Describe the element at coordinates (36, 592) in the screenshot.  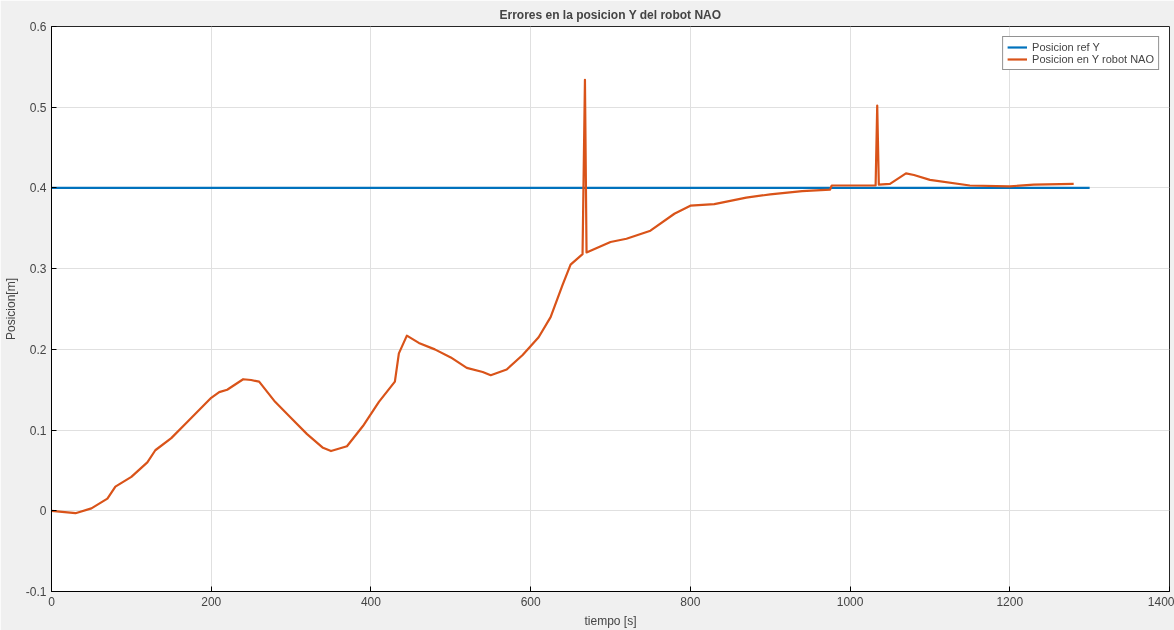
I see `y-tick-label: -0.1` at that location.